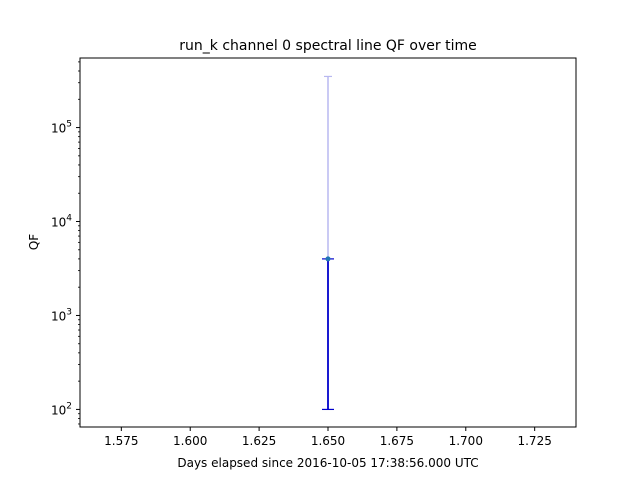 Image resolution: width=640 pixels, height=480 pixels. What do you see at coordinates (34, 242) in the screenshot?
I see `y-axis-label: QF` at bounding box center [34, 242].